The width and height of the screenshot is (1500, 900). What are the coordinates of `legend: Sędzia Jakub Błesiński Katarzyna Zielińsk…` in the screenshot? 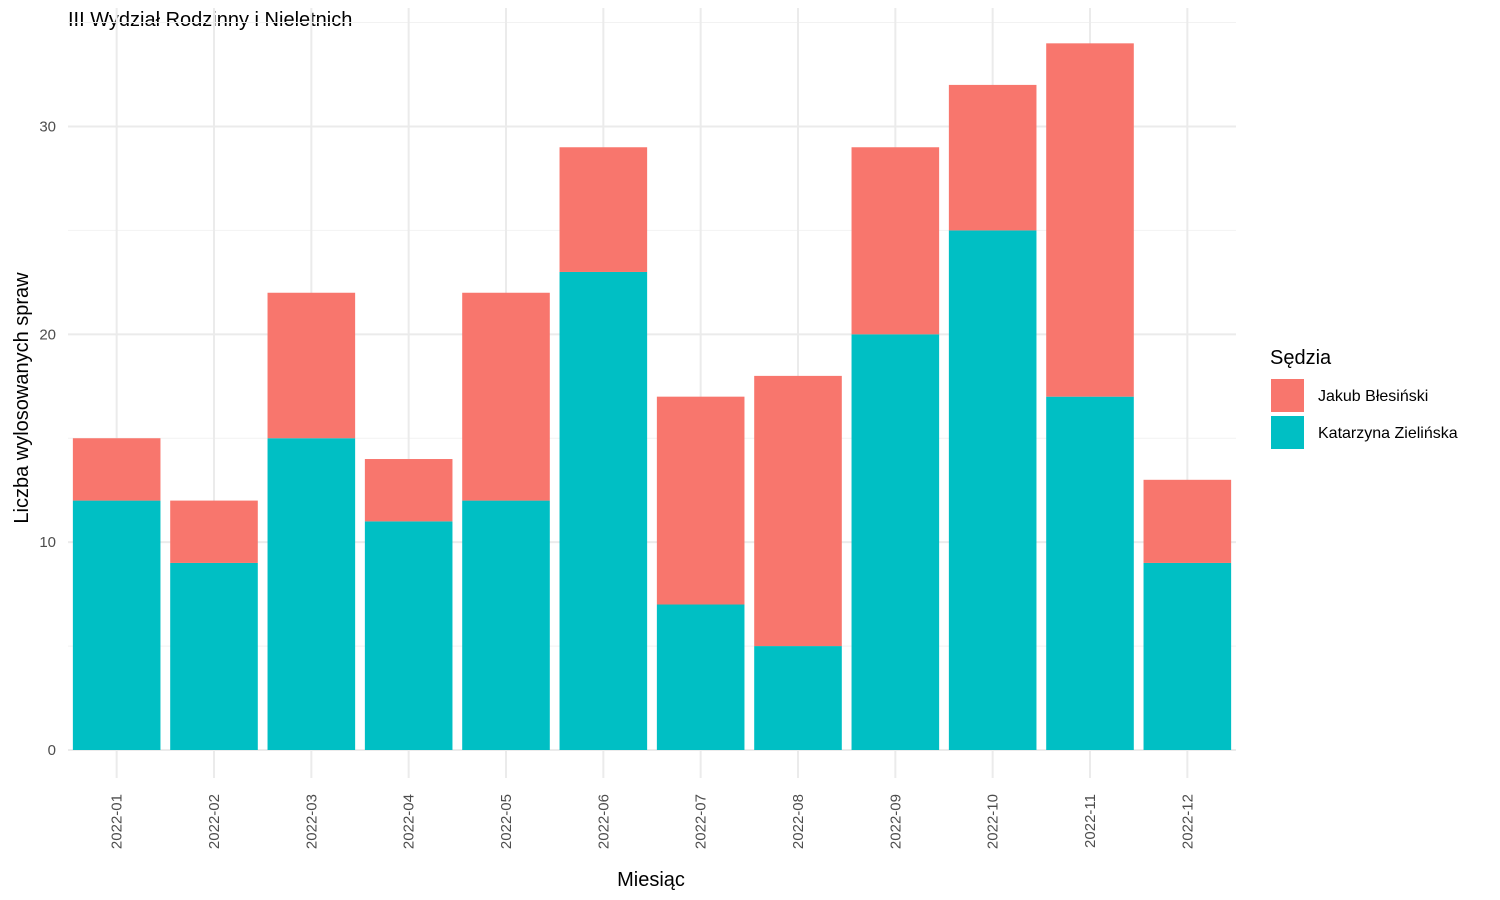 It's located at (1364, 398).